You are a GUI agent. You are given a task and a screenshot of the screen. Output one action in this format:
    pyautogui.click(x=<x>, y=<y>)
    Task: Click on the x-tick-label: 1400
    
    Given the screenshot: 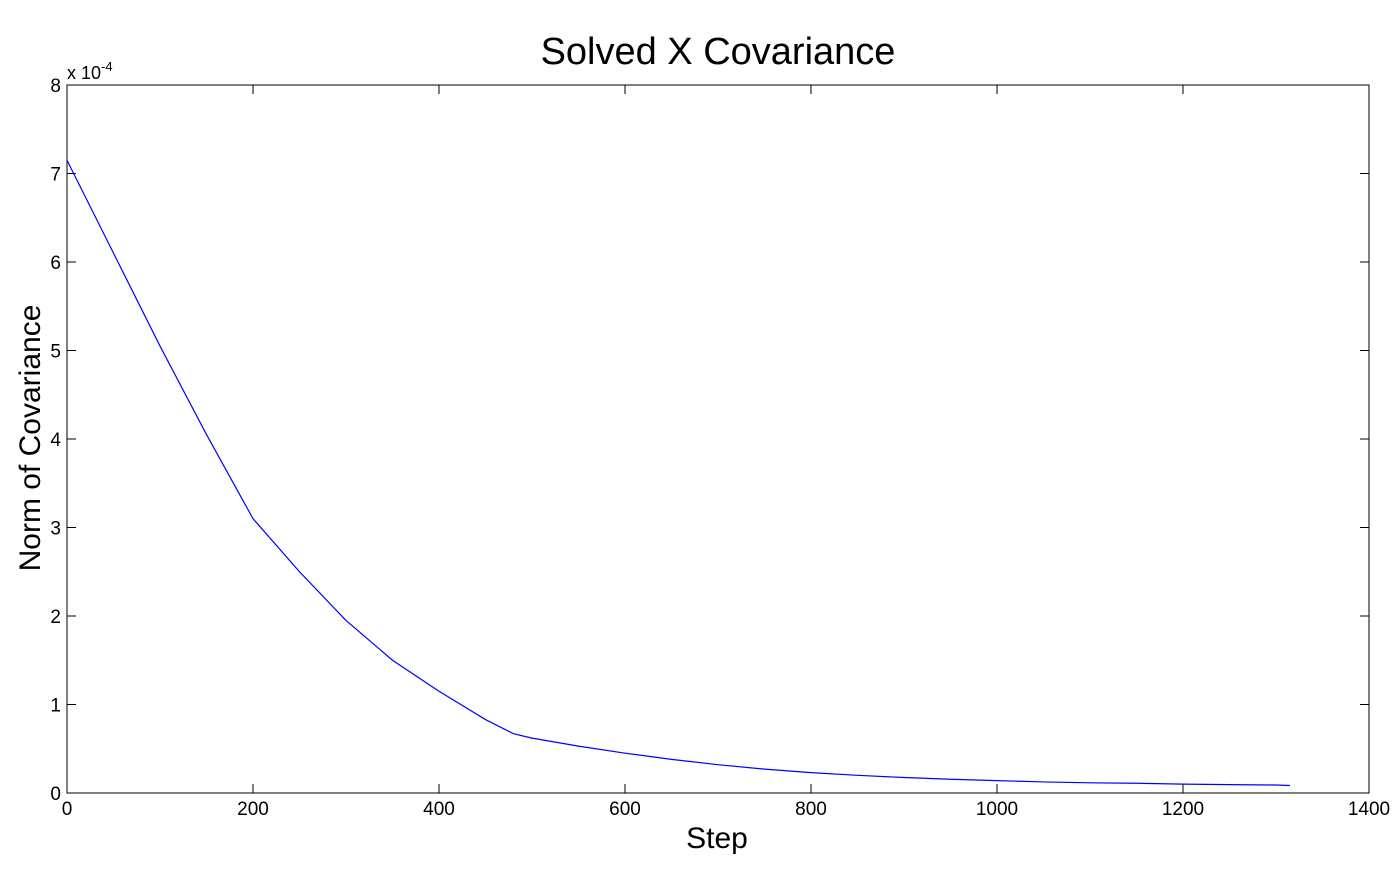 What is the action you would take?
    pyautogui.click(x=1369, y=809)
    